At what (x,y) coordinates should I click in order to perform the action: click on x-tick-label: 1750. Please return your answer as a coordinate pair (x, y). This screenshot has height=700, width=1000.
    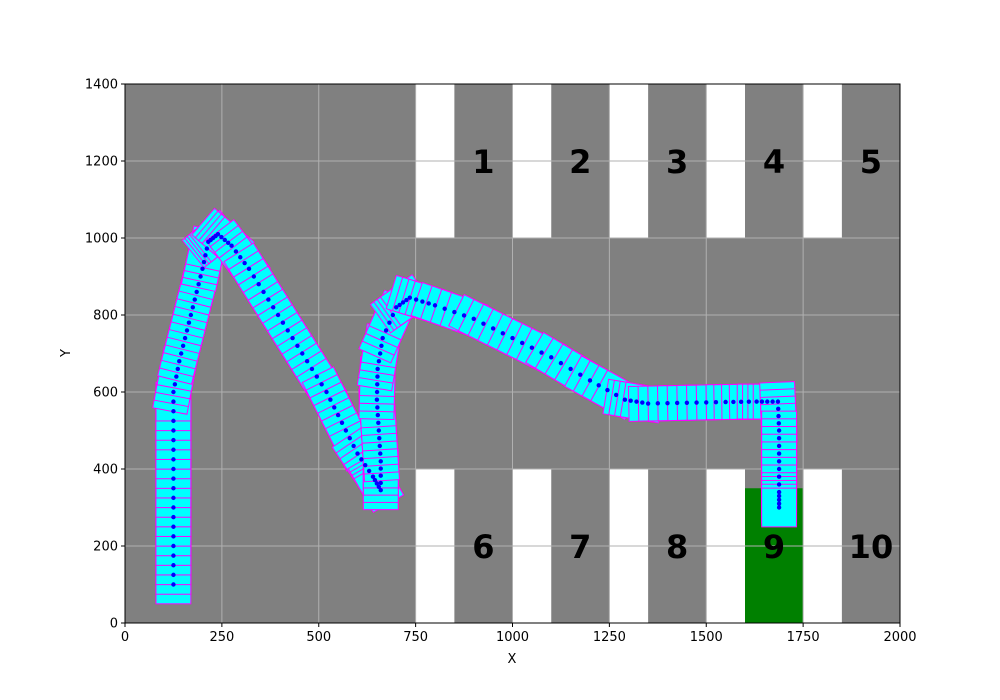
    Looking at the image, I should click on (803, 637).